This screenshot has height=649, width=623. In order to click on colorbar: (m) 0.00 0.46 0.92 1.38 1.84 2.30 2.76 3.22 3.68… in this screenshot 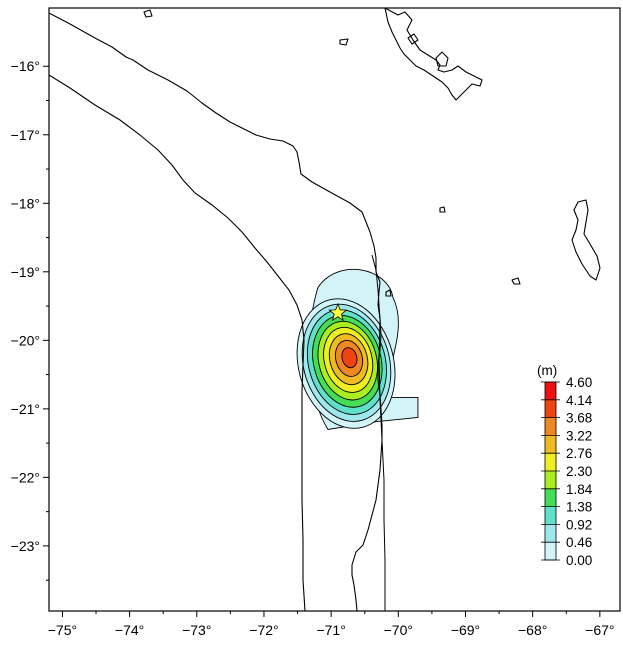, I will do `click(565, 465)`.